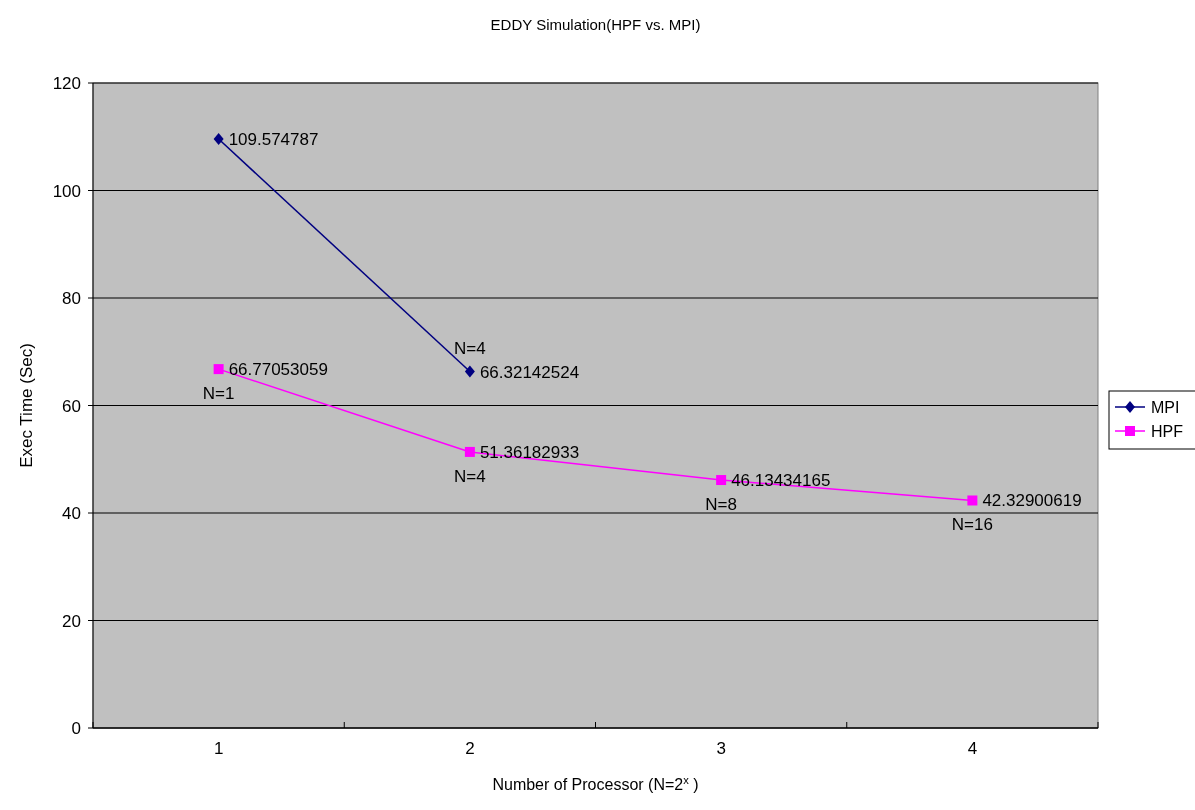 Image resolution: width=1195 pixels, height=810 pixels. What do you see at coordinates (66, 83) in the screenshot?
I see `y-tick-label: 120` at bounding box center [66, 83].